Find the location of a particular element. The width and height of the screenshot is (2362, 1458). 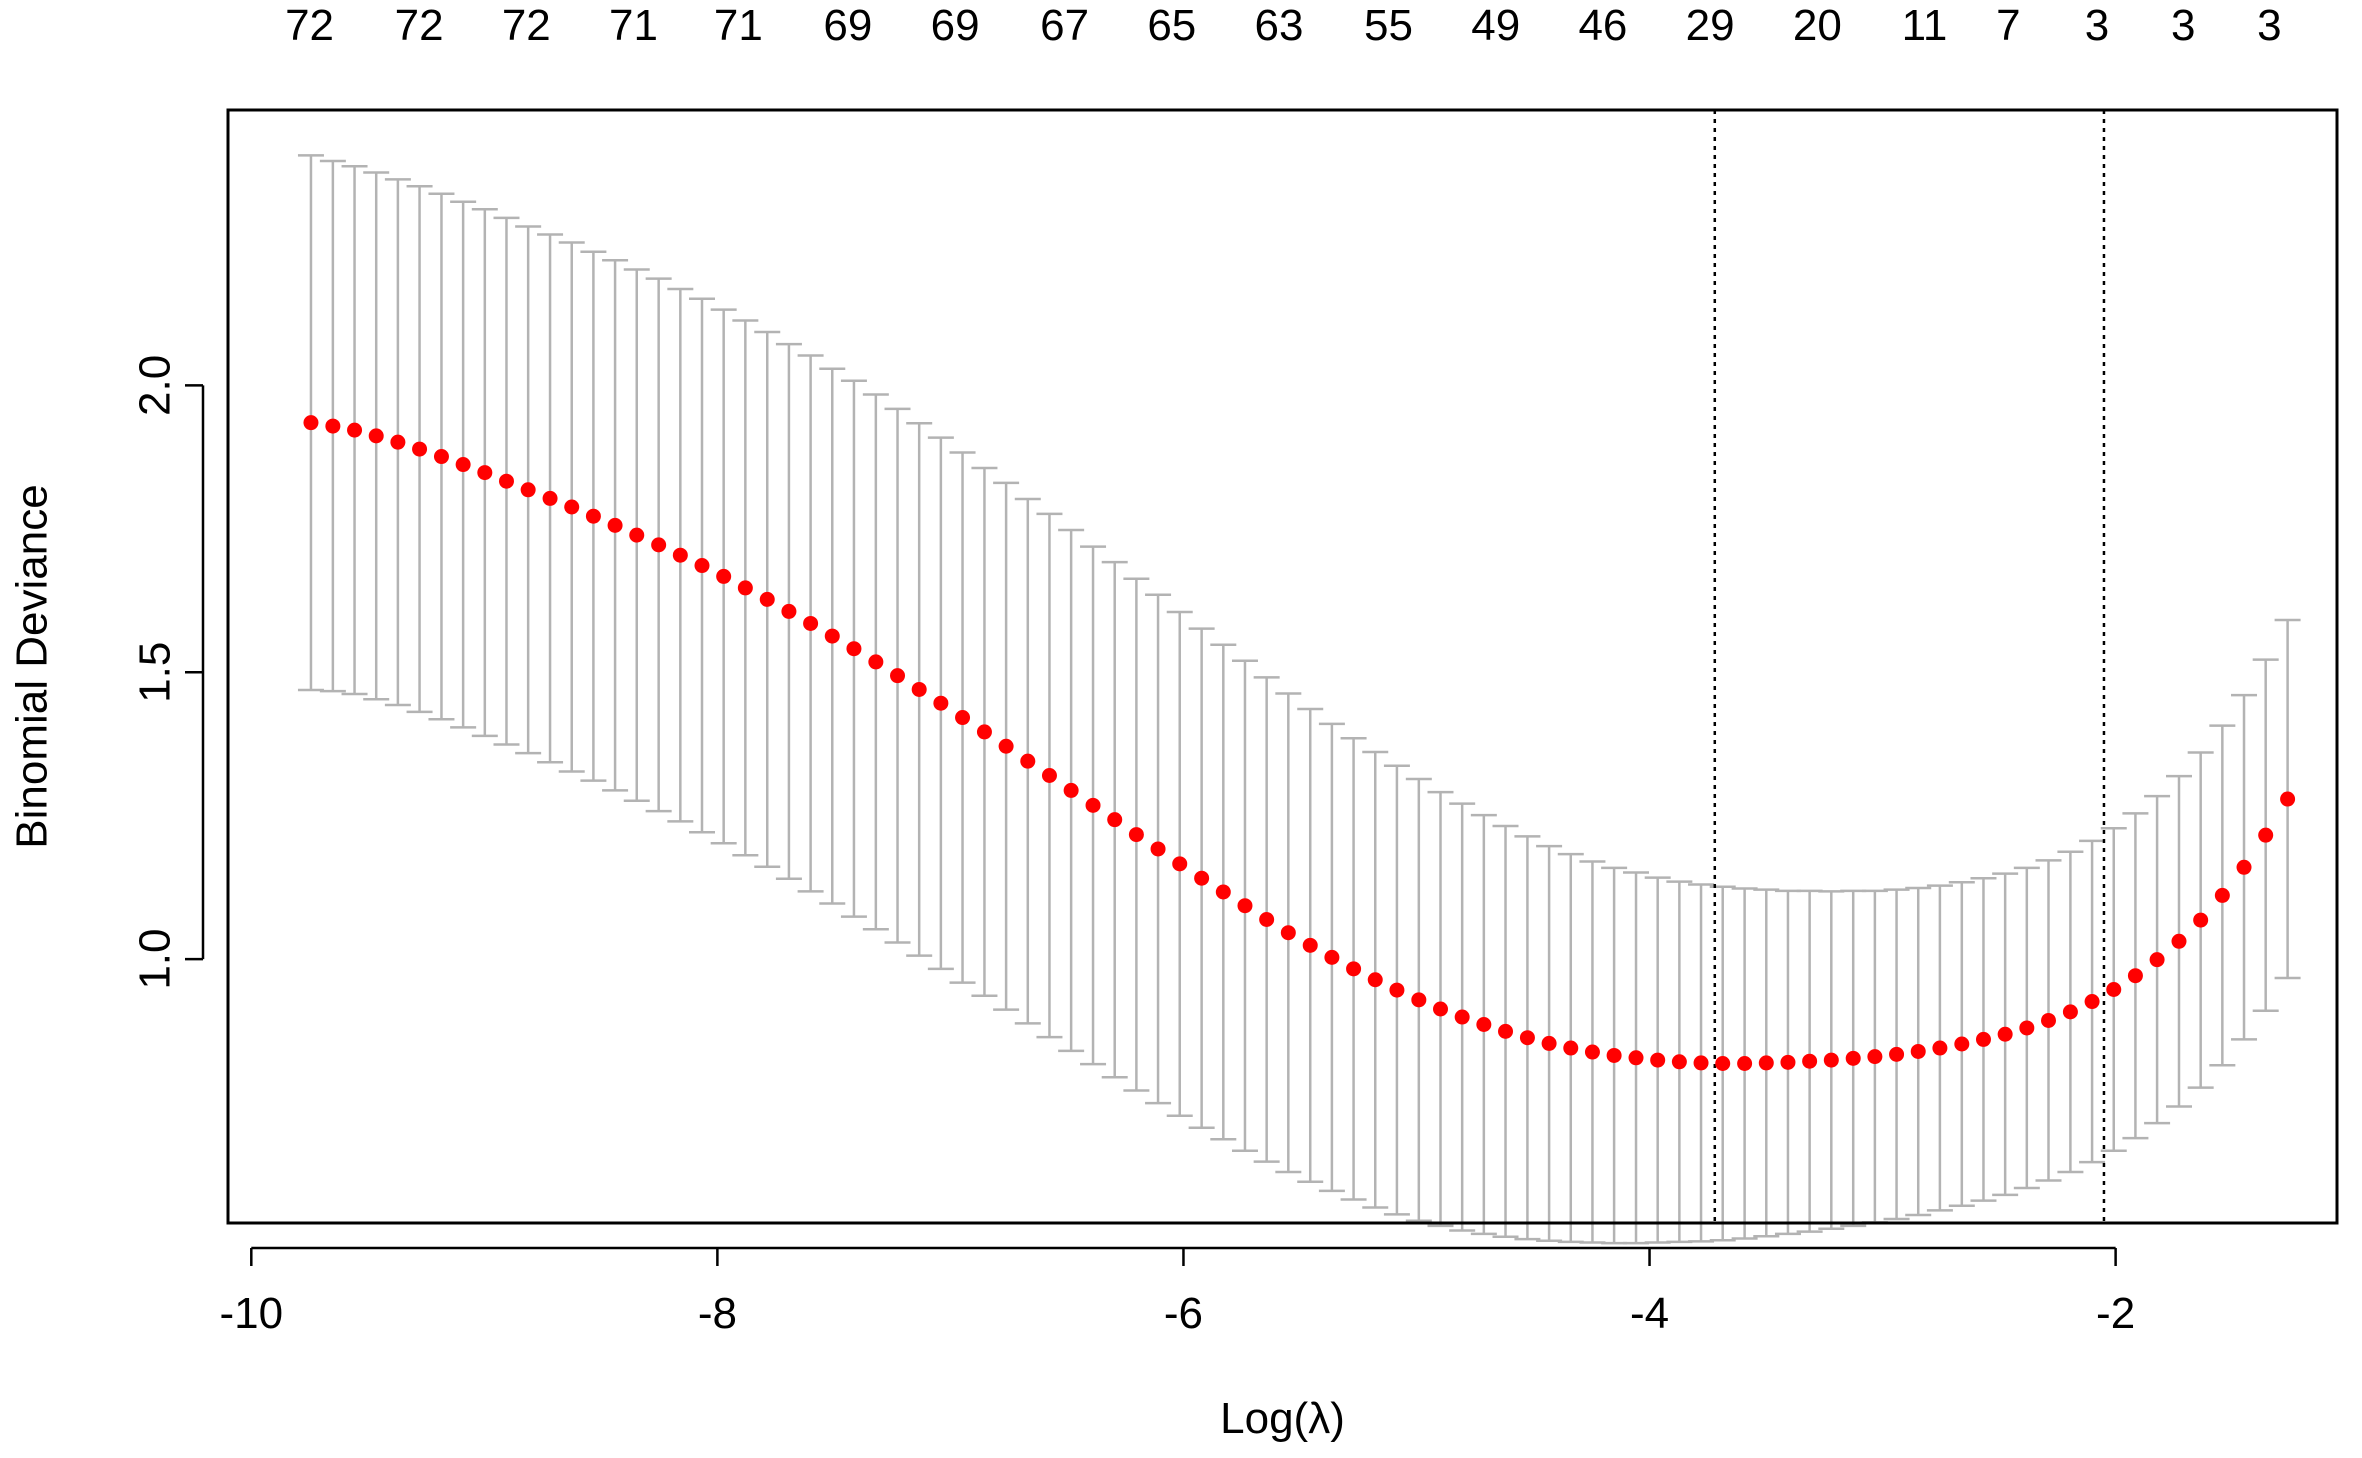

top-axis-label: 7 is located at coordinates (2008, 25).